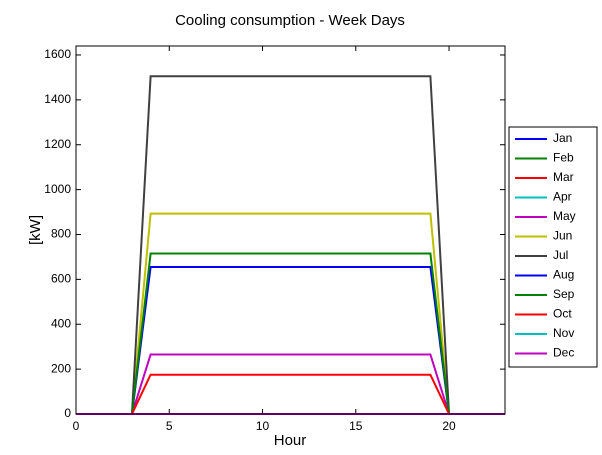 The height and width of the screenshot is (455, 602). Describe the element at coordinates (563, 275) in the screenshot. I see `legend-label: Aug` at that location.